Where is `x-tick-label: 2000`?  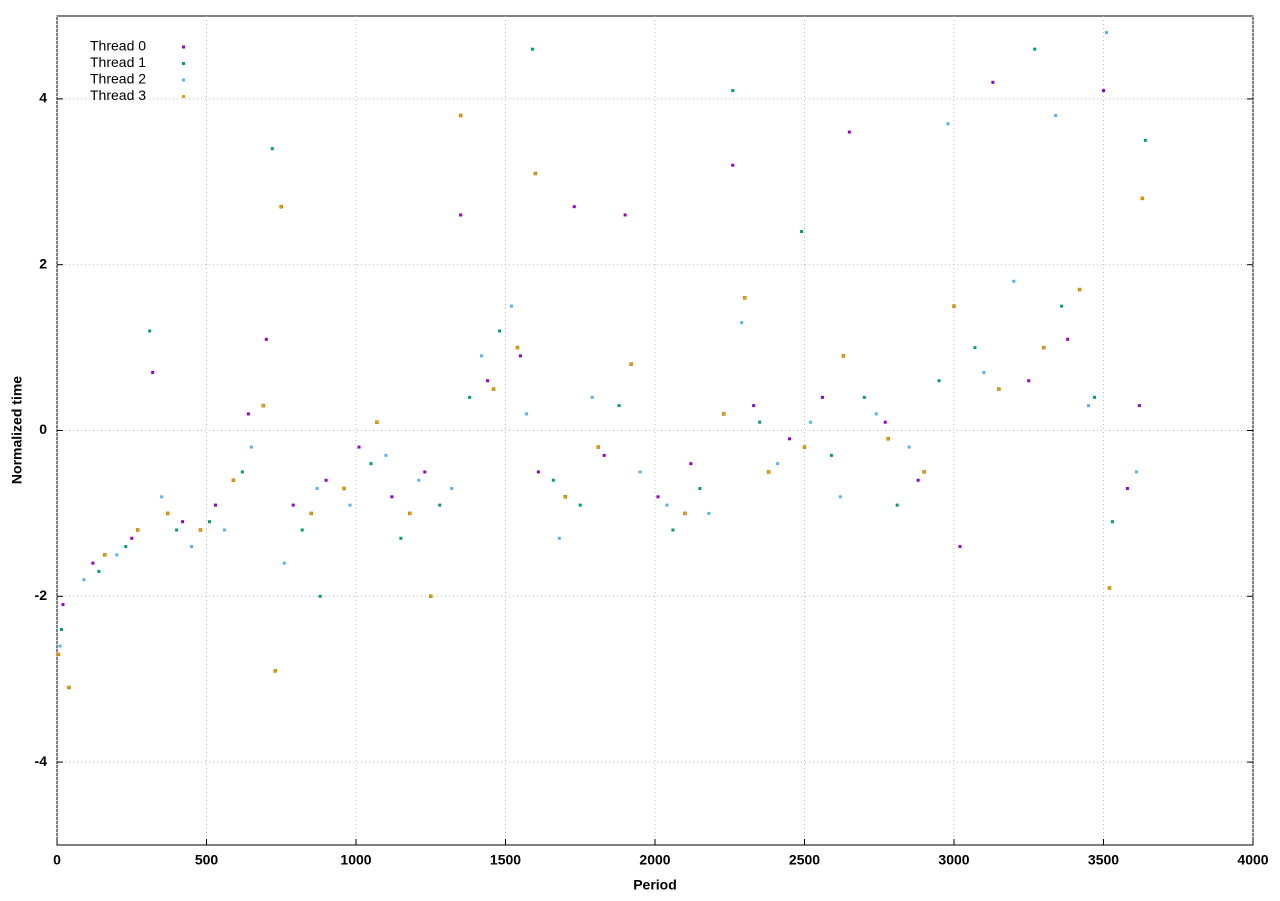 x-tick-label: 2000 is located at coordinates (654, 860).